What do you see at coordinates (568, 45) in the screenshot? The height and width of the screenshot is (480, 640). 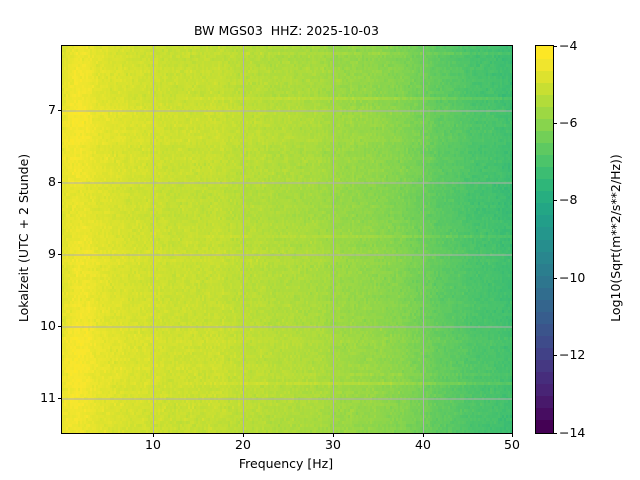 I see `colorbar-tick-label--4: −4` at bounding box center [568, 45].